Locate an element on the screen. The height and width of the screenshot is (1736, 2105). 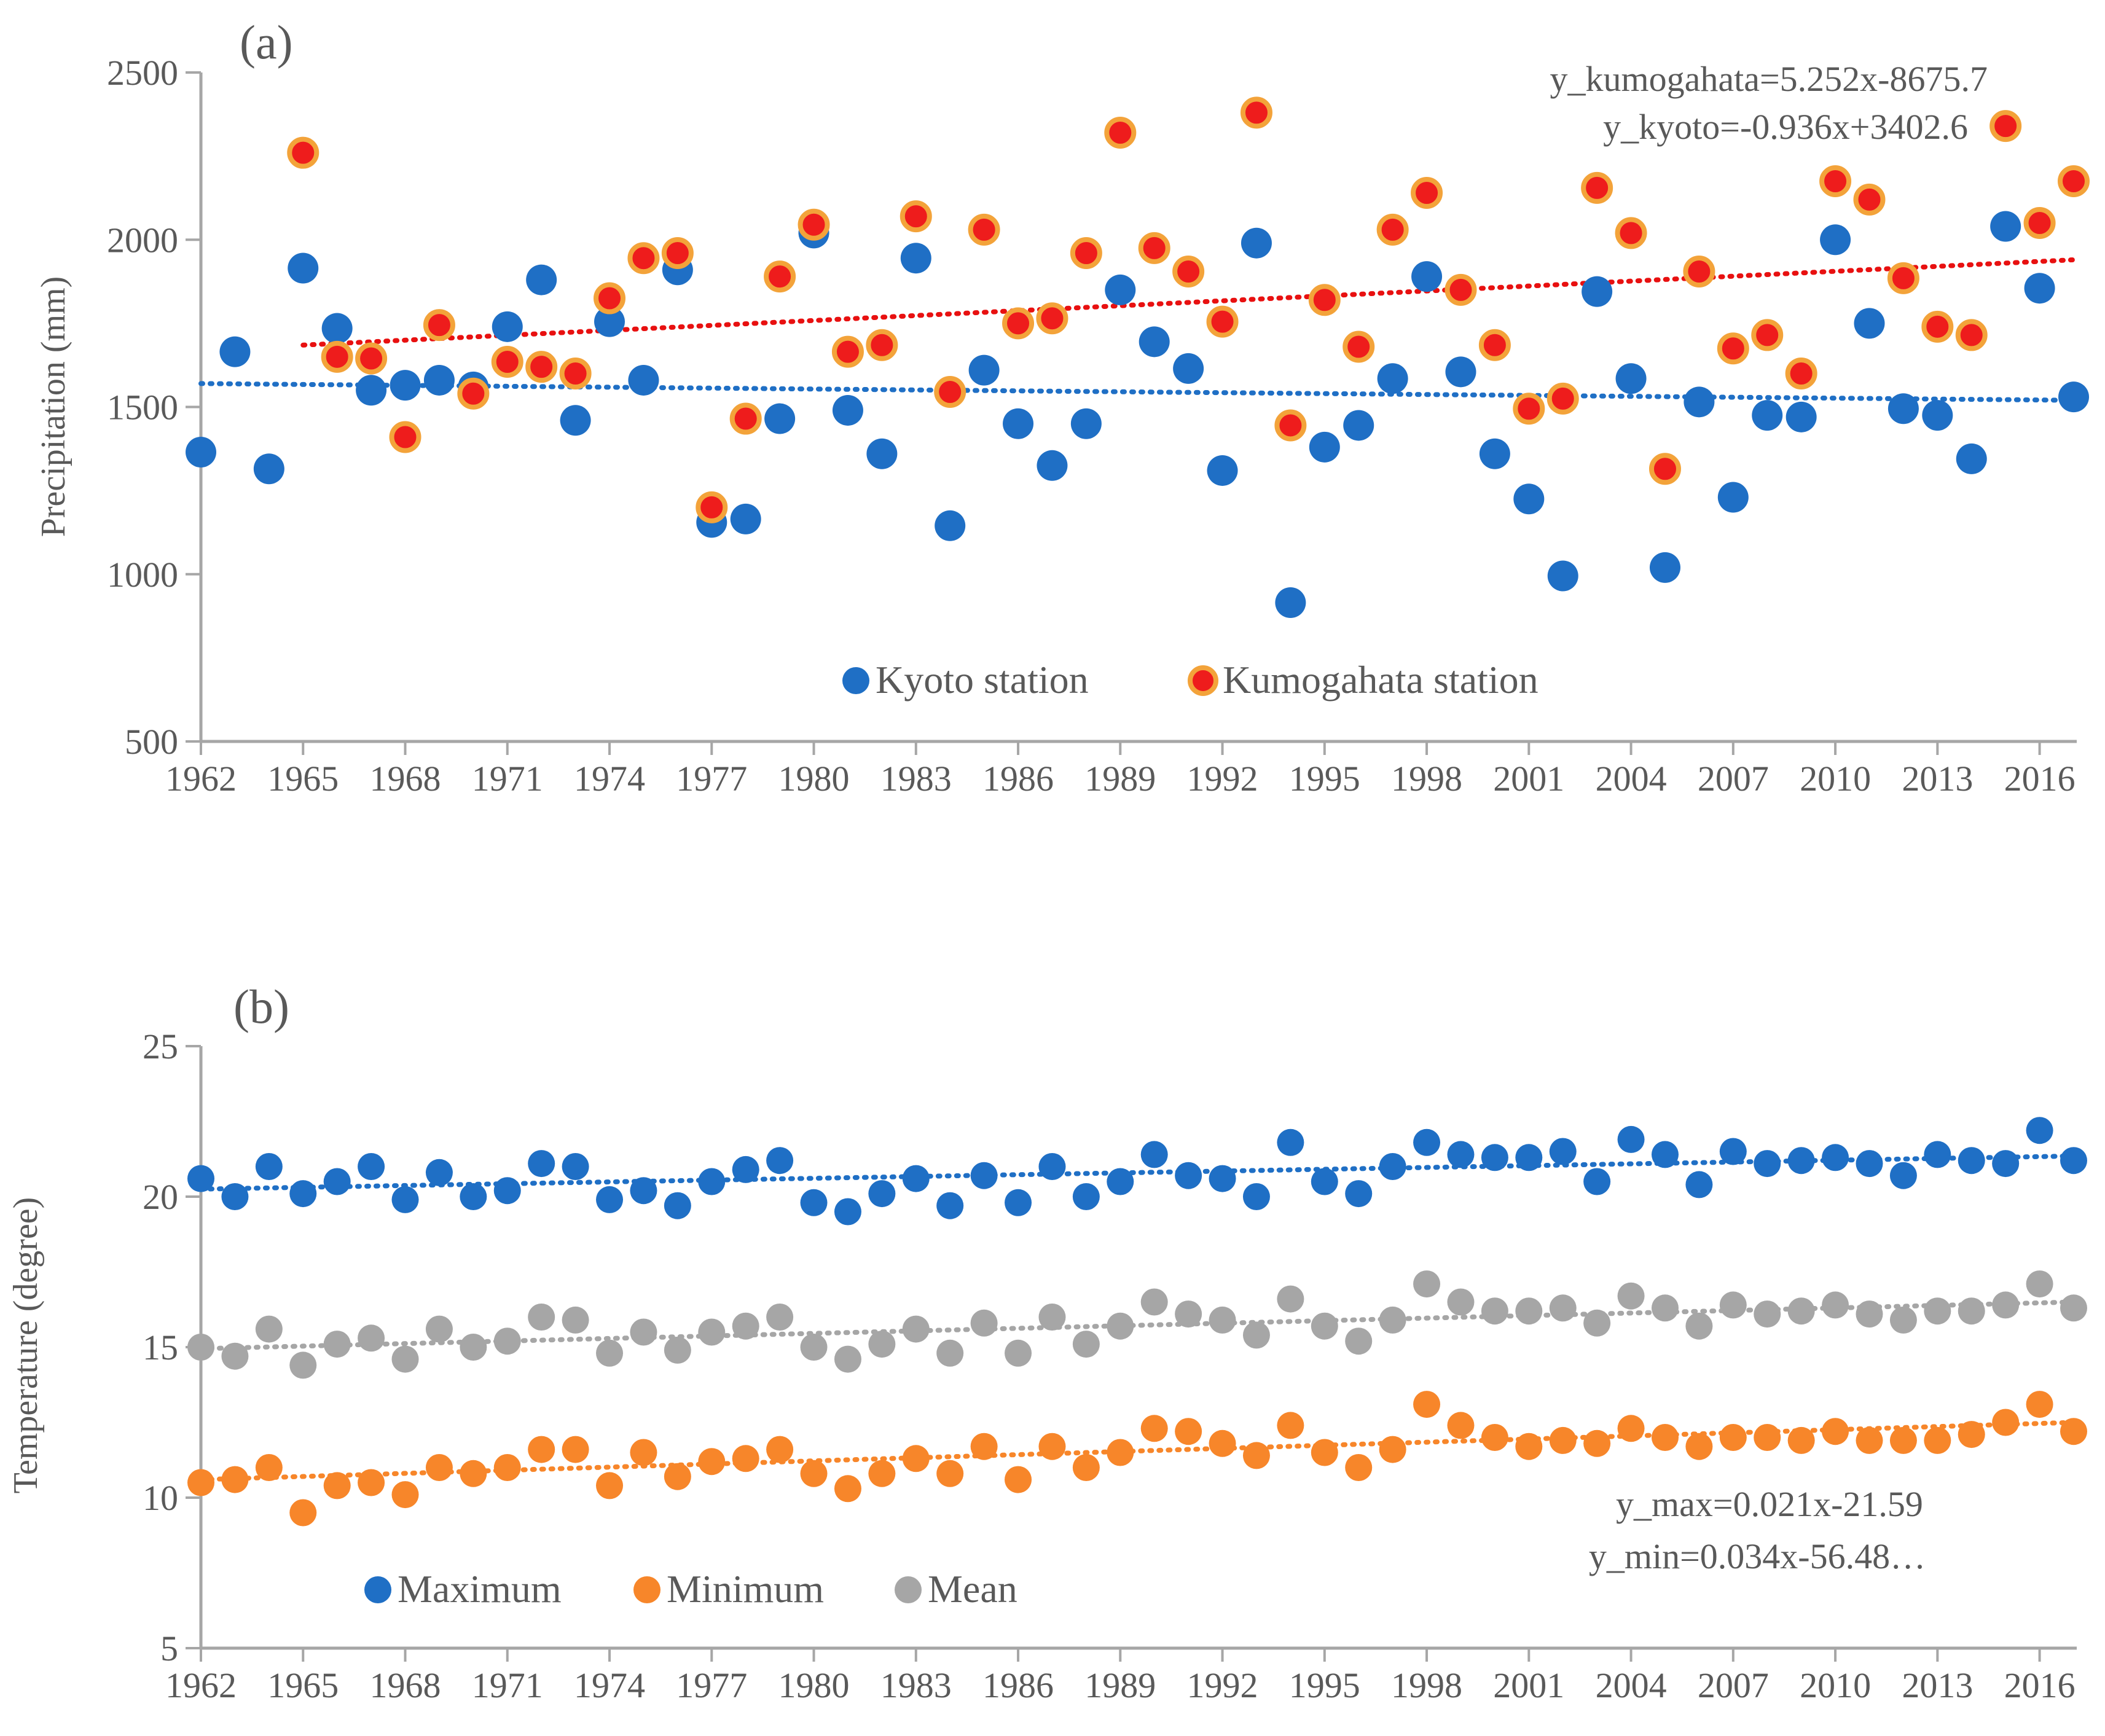
kyoto-trend-equation: y_kyoto=-0.936x+3402.6 is located at coordinates (1785, 127).